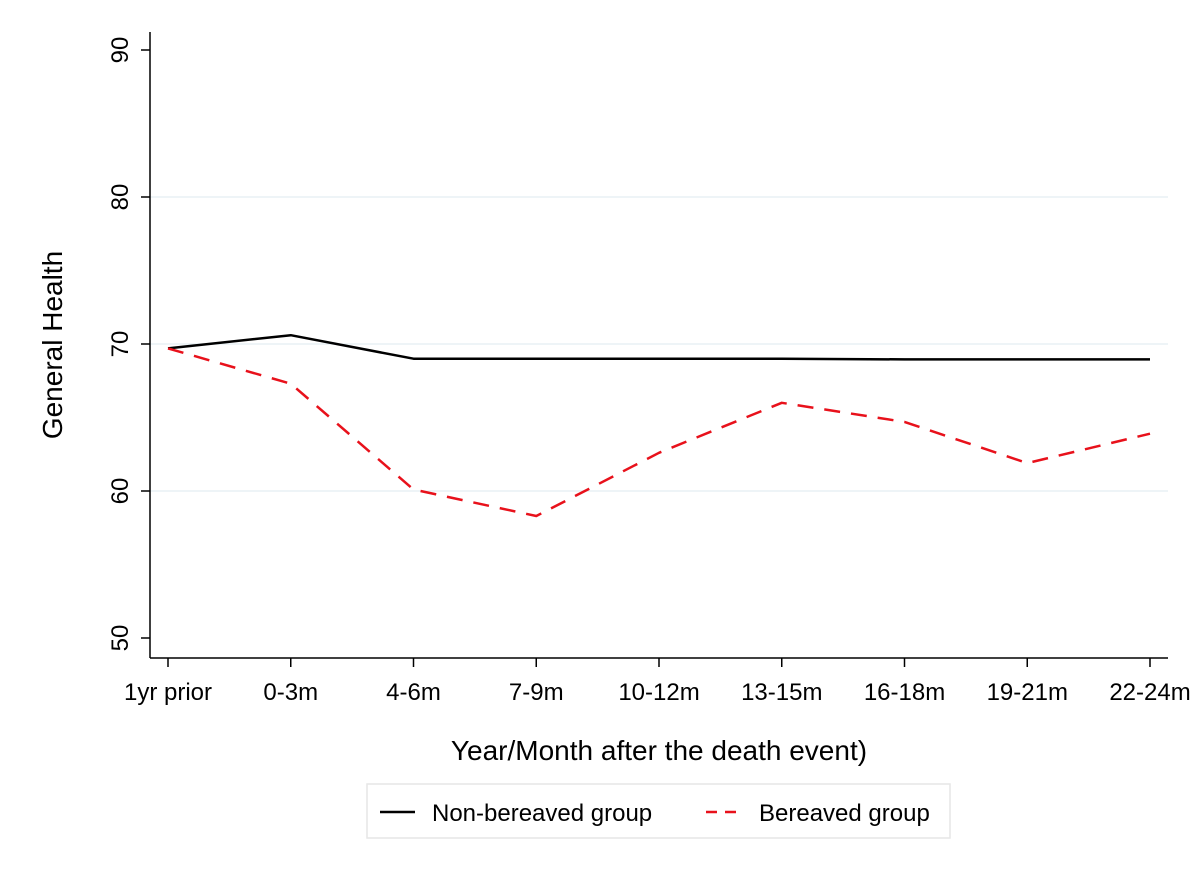 This screenshot has height=882, width=1200. Describe the element at coordinates (120, 50) in the screenshot. I see `y-tick-label-90: 90` at that location.